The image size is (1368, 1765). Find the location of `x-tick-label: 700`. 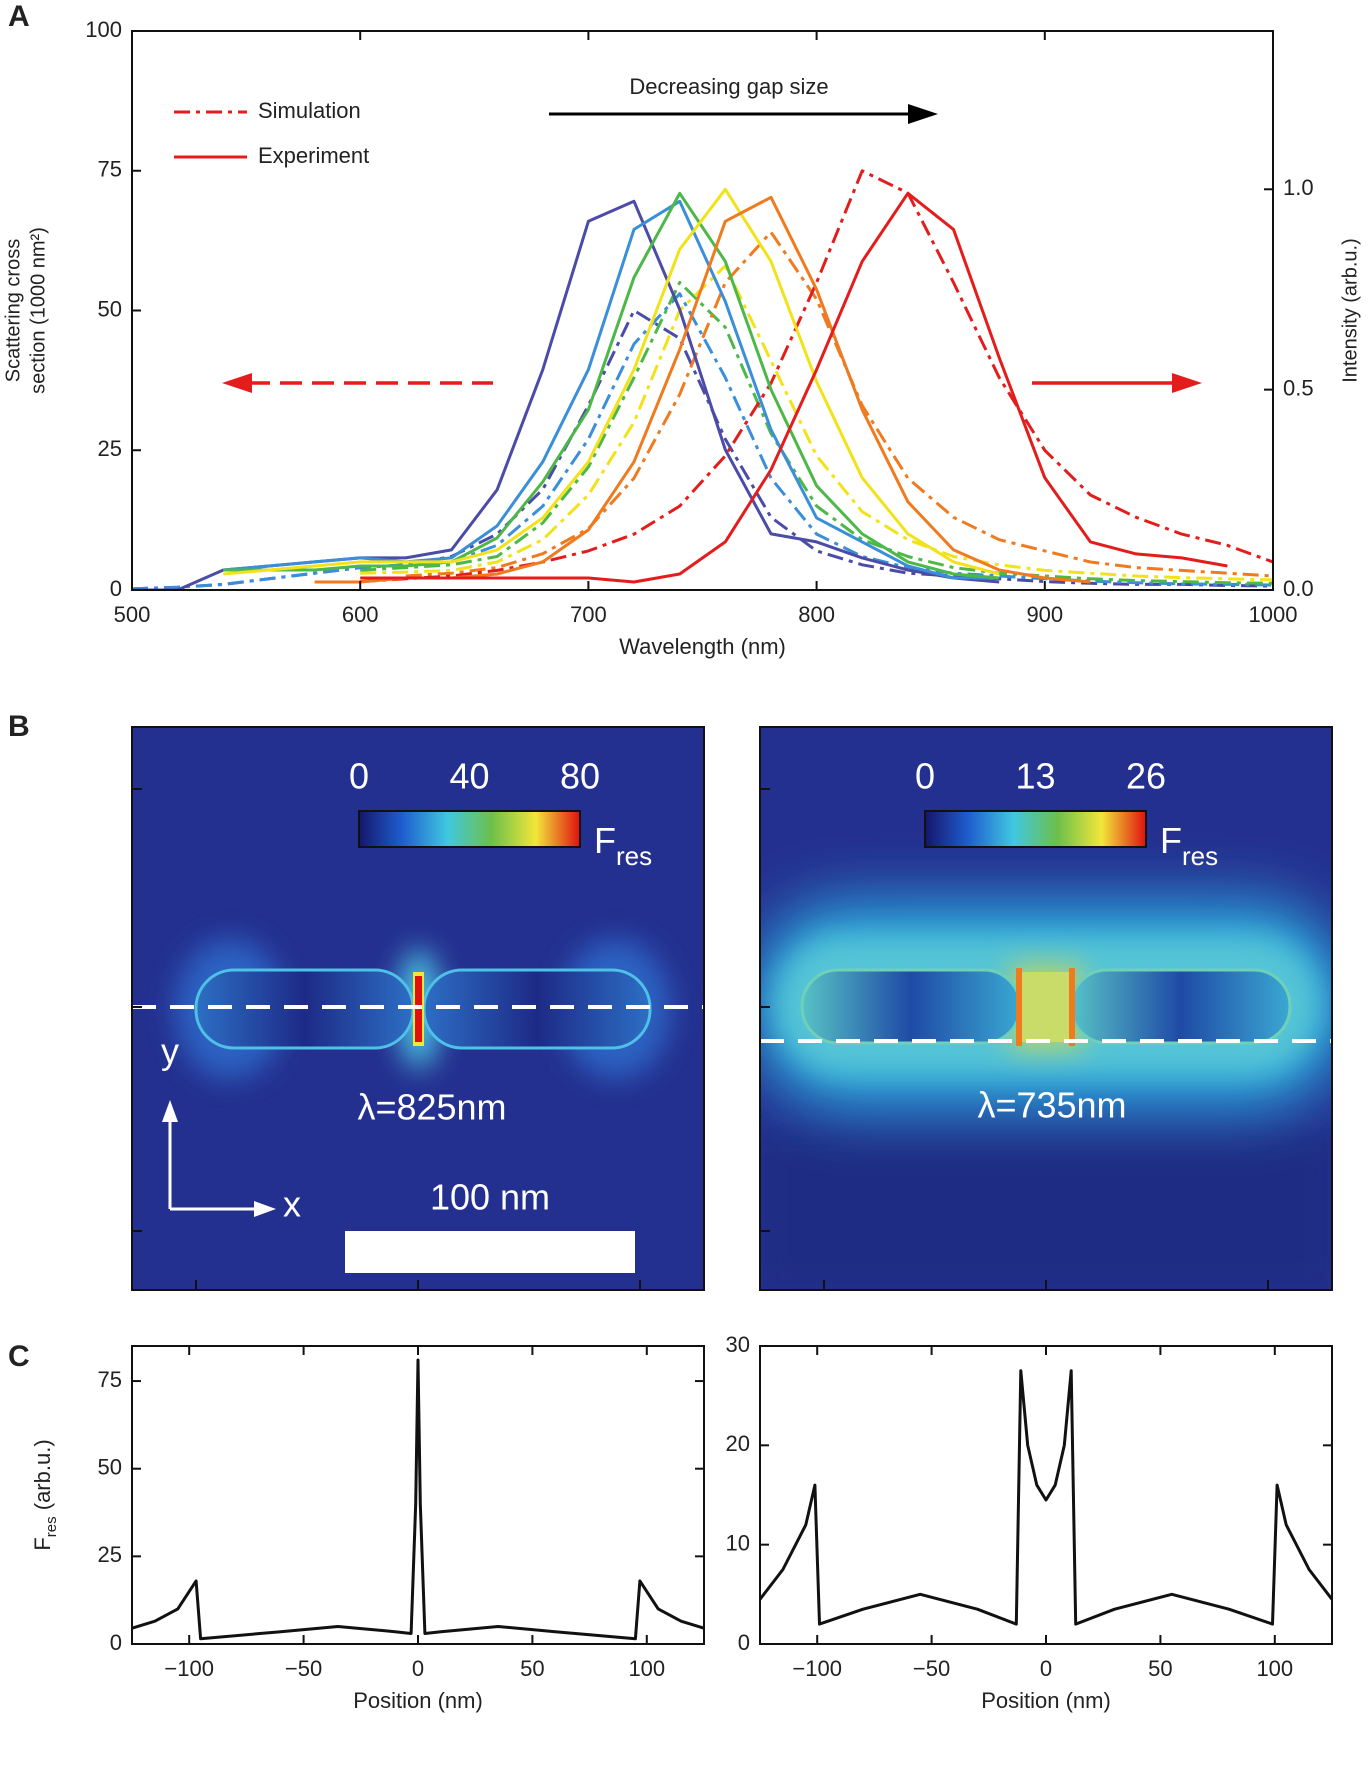

x-tick-label: 700 is located at coordinates (588, 614).